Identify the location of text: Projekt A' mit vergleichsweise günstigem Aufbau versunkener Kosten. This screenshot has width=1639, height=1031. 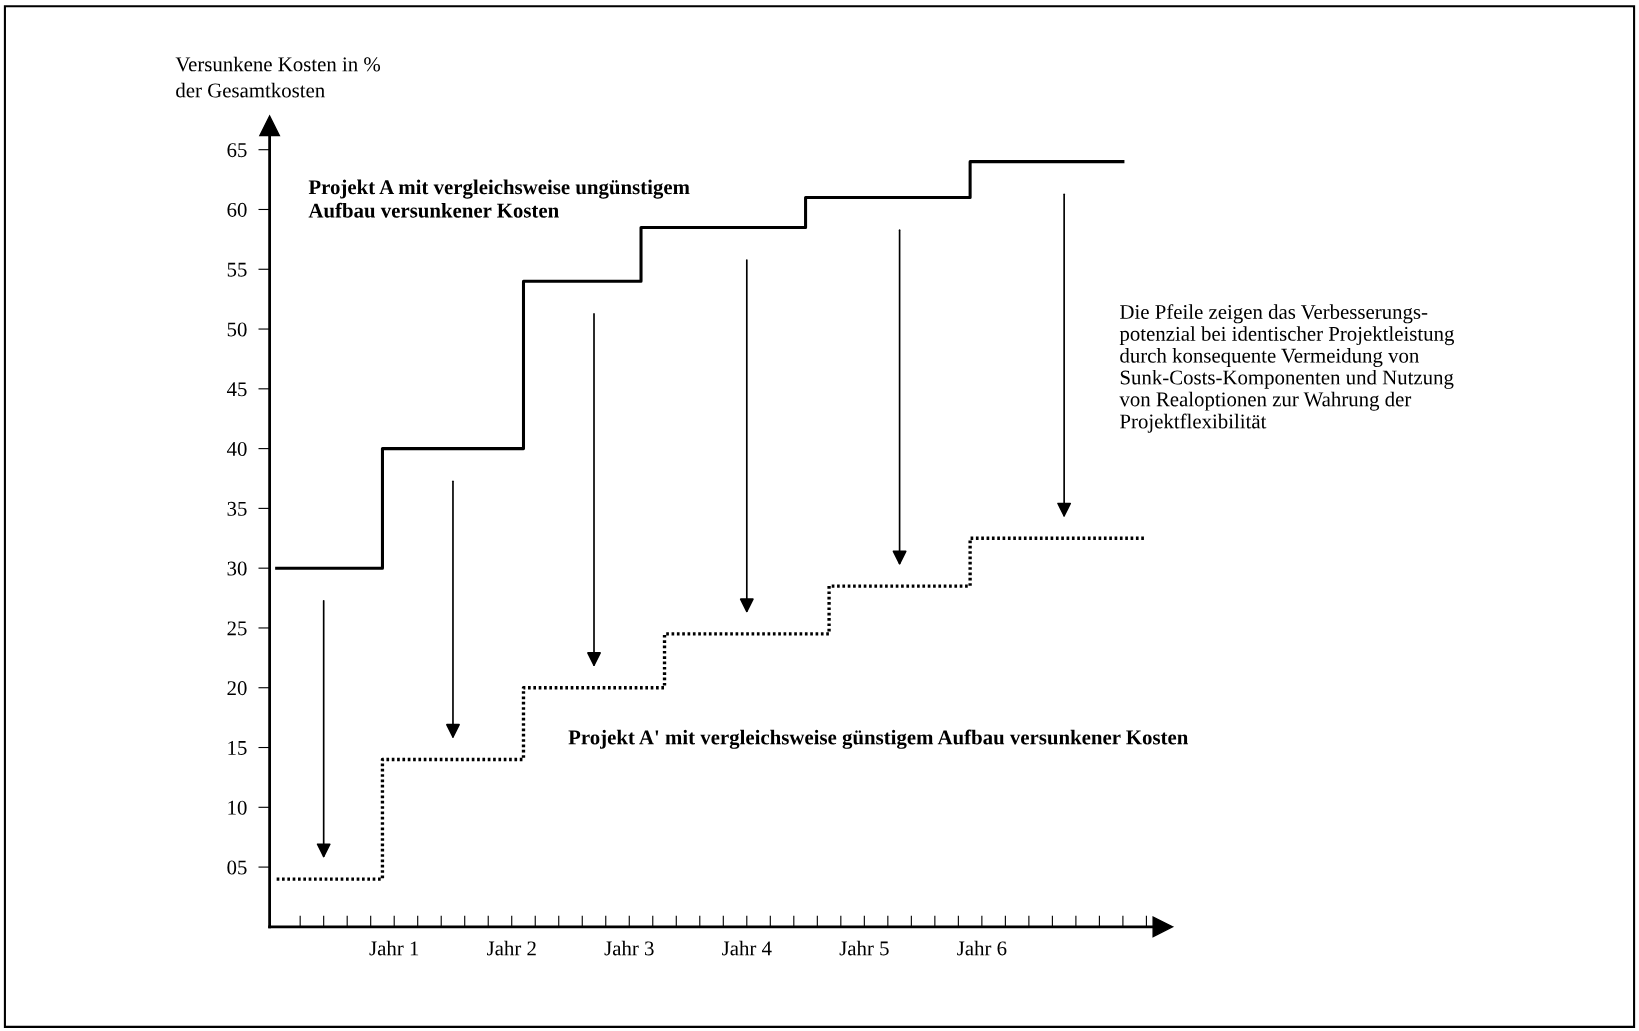
(878, 739).